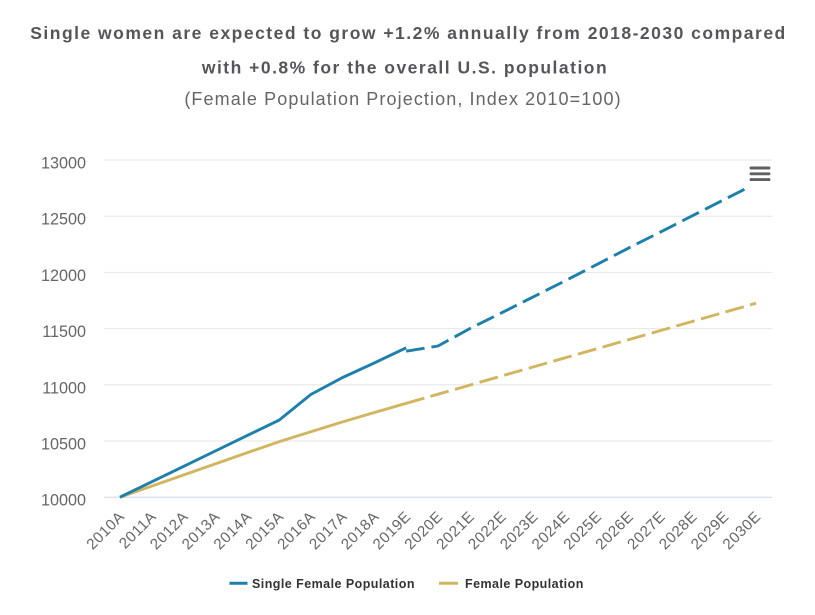 This screenshot has width=815, height=615. I want to click on svg-text: 10000, so click(63, 501).